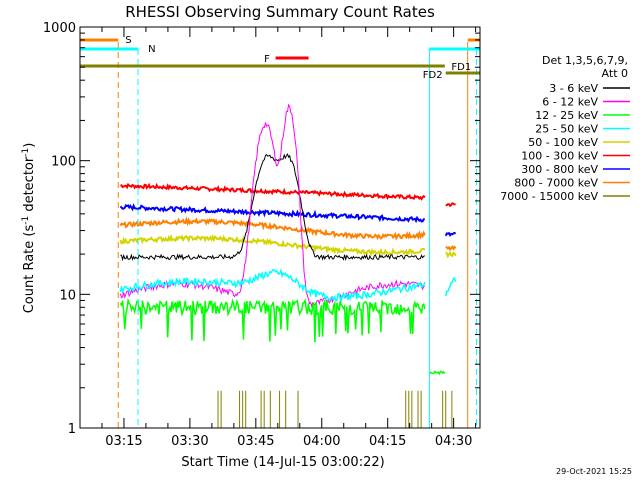  I want to click on legend-entry-label: 7000 - 15000 keV, so click(549, 196).